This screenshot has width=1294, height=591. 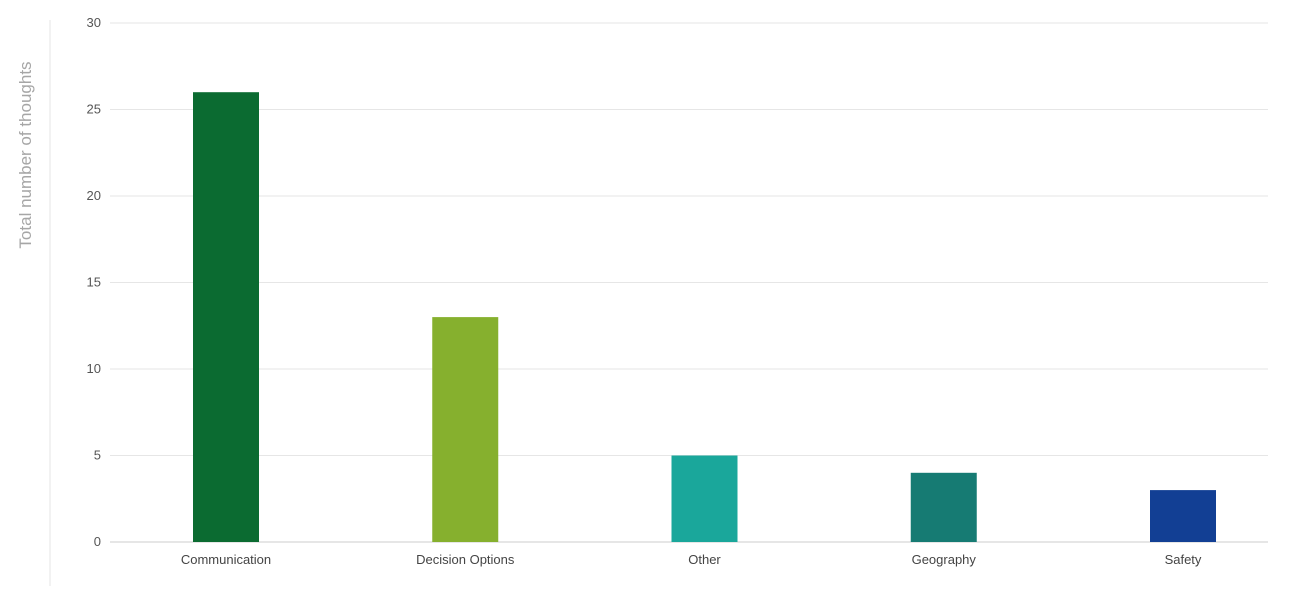 What do you see at coordinates (94, 368) in the screenshot?
I see `y-tick-label: 10` at bounding box center [94, 368].